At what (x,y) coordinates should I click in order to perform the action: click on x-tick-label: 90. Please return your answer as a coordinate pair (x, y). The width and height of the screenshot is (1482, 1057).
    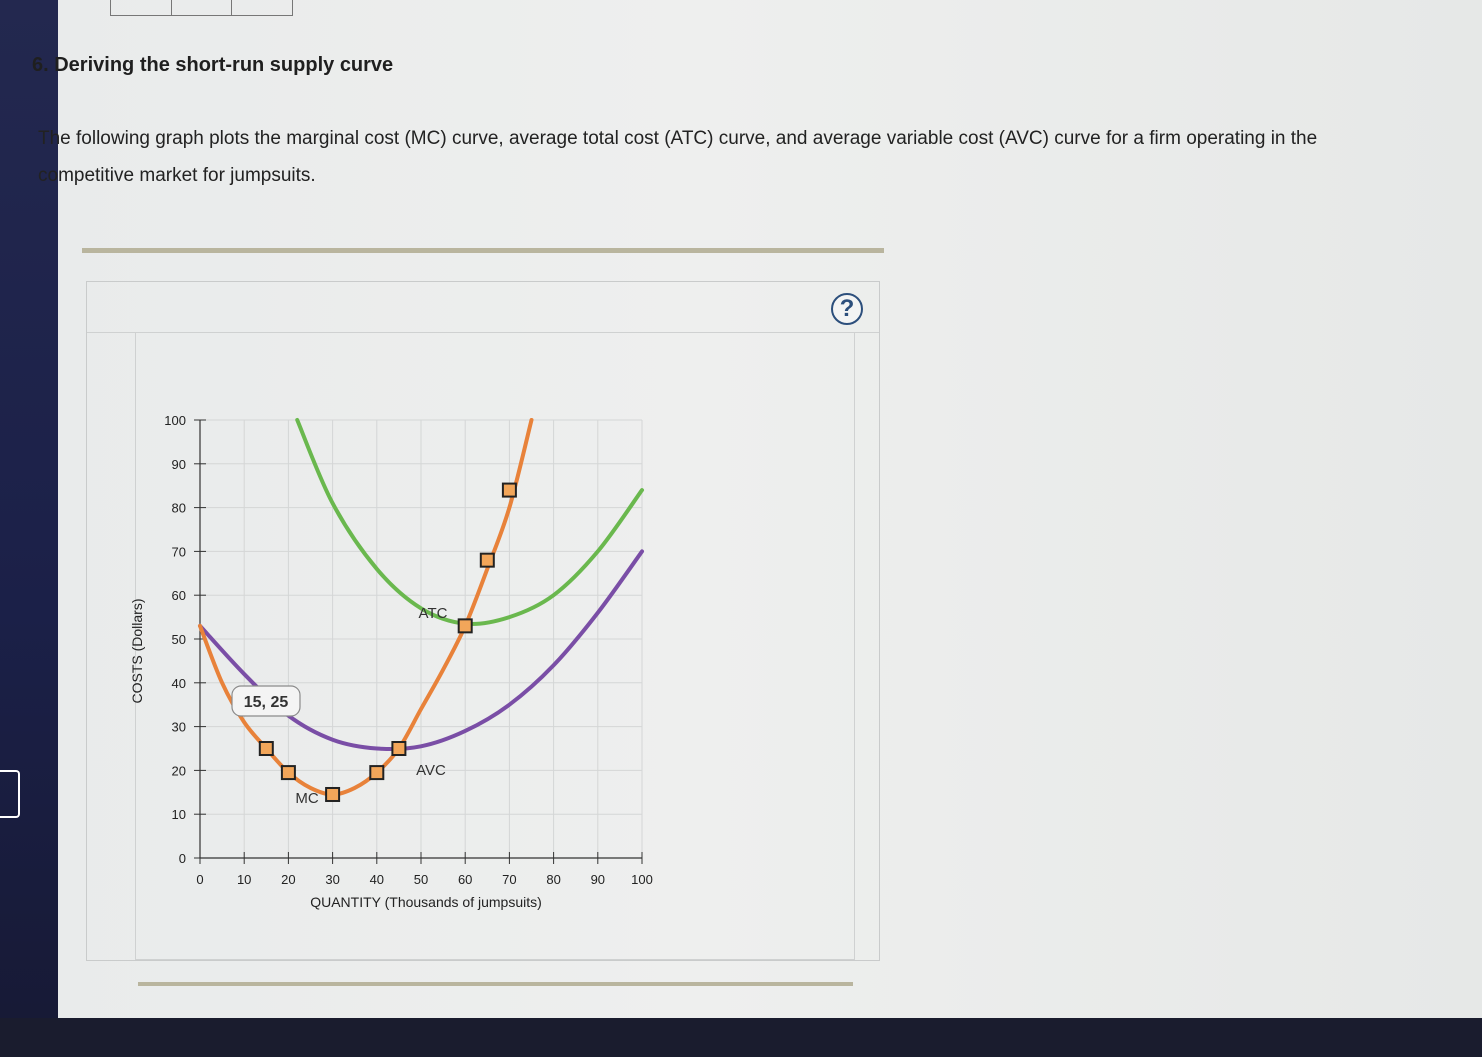
    Looking at the image, I should click on (598, 879).